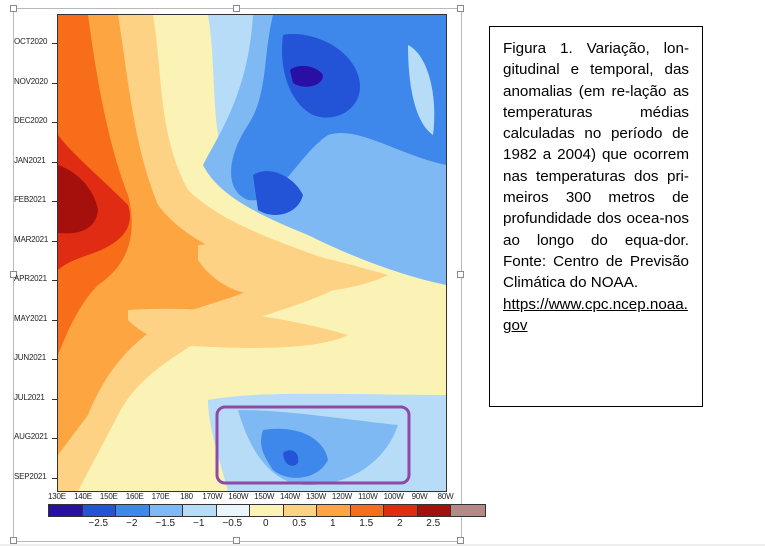  Describe the element at coordinates (236, 8) in the screenshot. I see `resize-handle-top-center` at that location.